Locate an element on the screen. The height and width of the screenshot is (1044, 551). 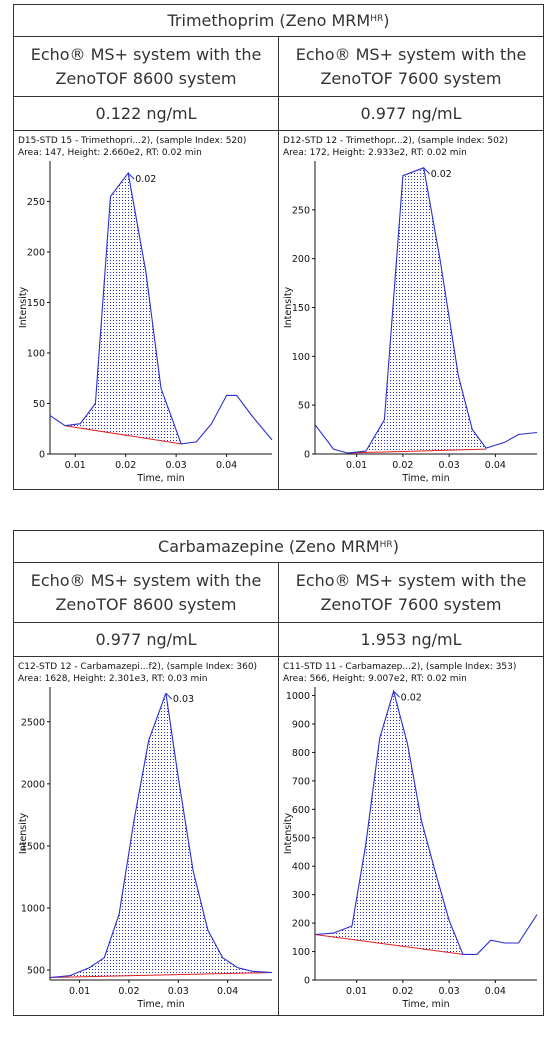
panel-title: Carbamazepine (Zeno MRM HR) is located at coordinates (278, 546).